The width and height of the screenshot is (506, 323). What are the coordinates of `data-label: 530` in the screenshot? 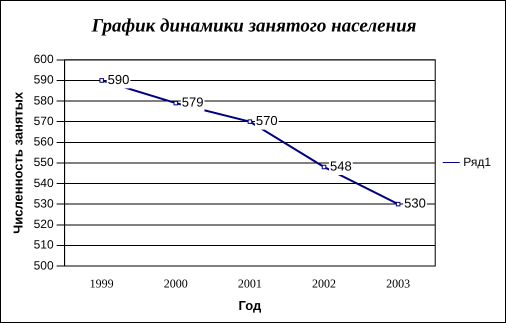 It's located at (415, 203).